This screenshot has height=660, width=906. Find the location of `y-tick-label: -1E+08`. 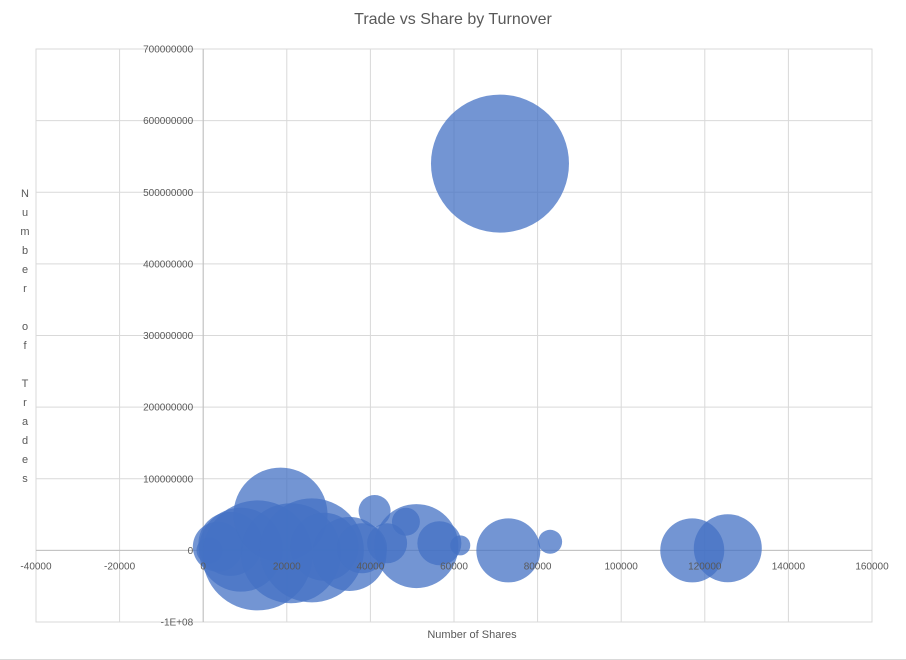

y-tick-label: -1E+08 is located at coordinates (177, 623).